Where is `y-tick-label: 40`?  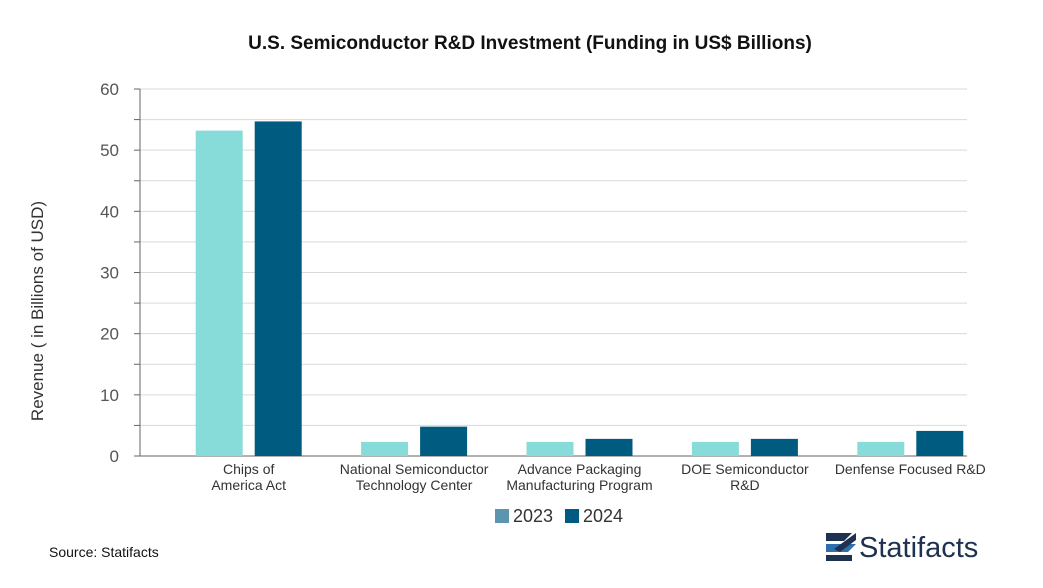 y-tick-label: 40 is located at coordinates (109, 211).